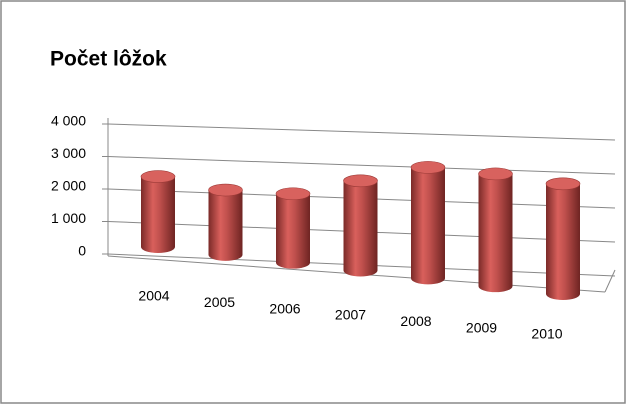  I want to click on x-tick-label: 2005, so click(219, 302).